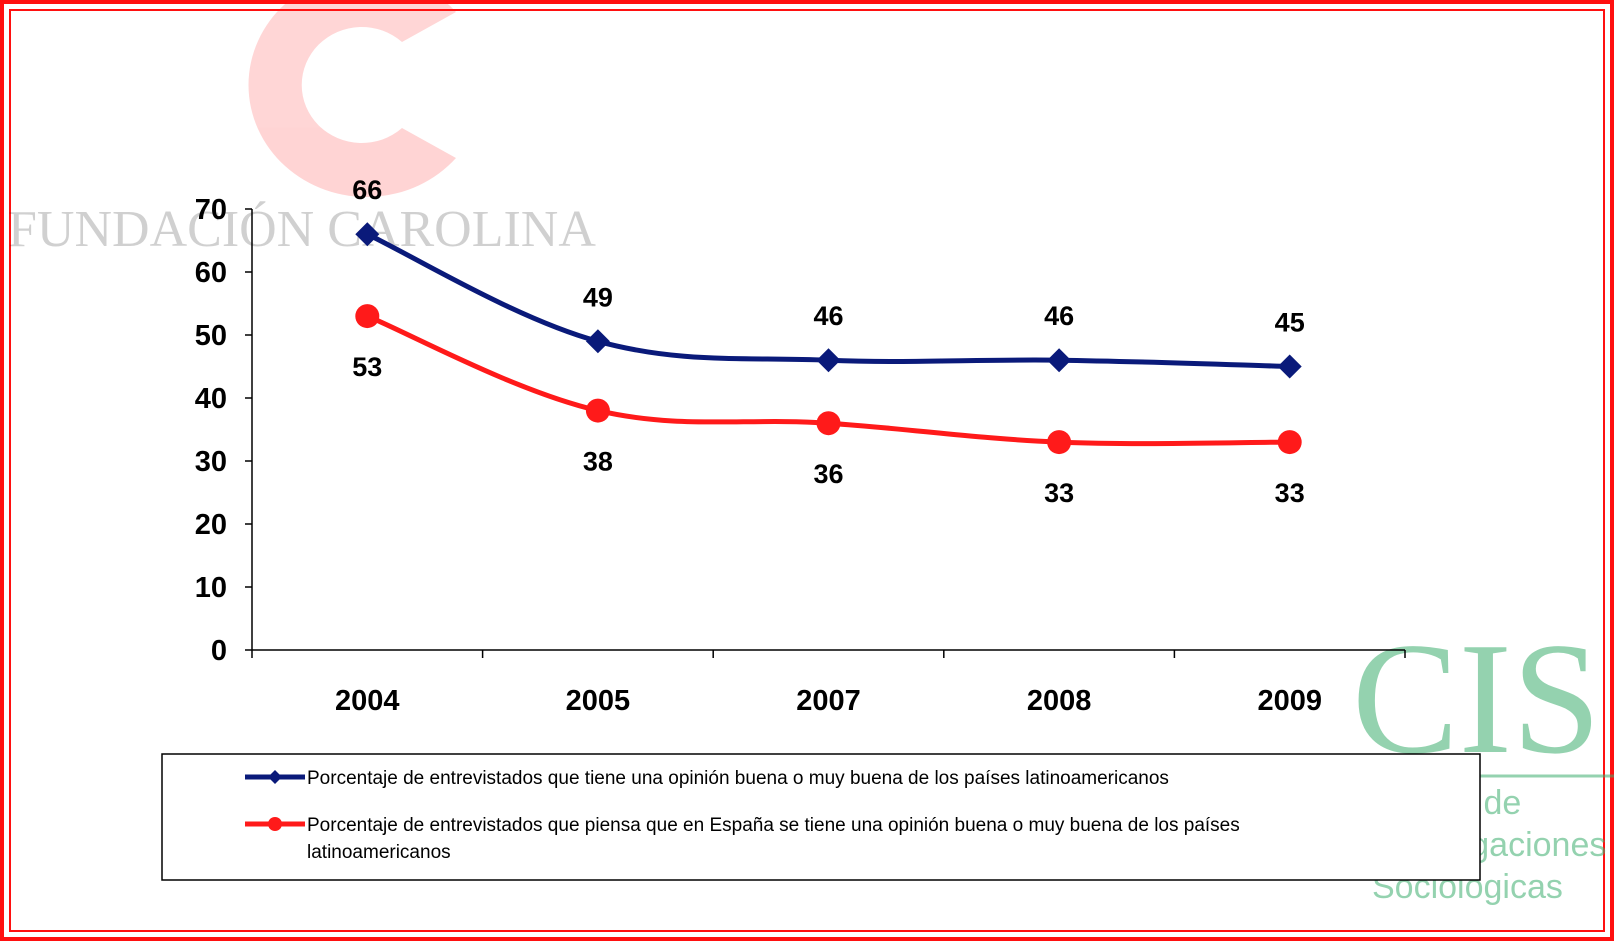 The image size is (1614, 941). I want to click on y-tick-label: 70, so click(211, 210).